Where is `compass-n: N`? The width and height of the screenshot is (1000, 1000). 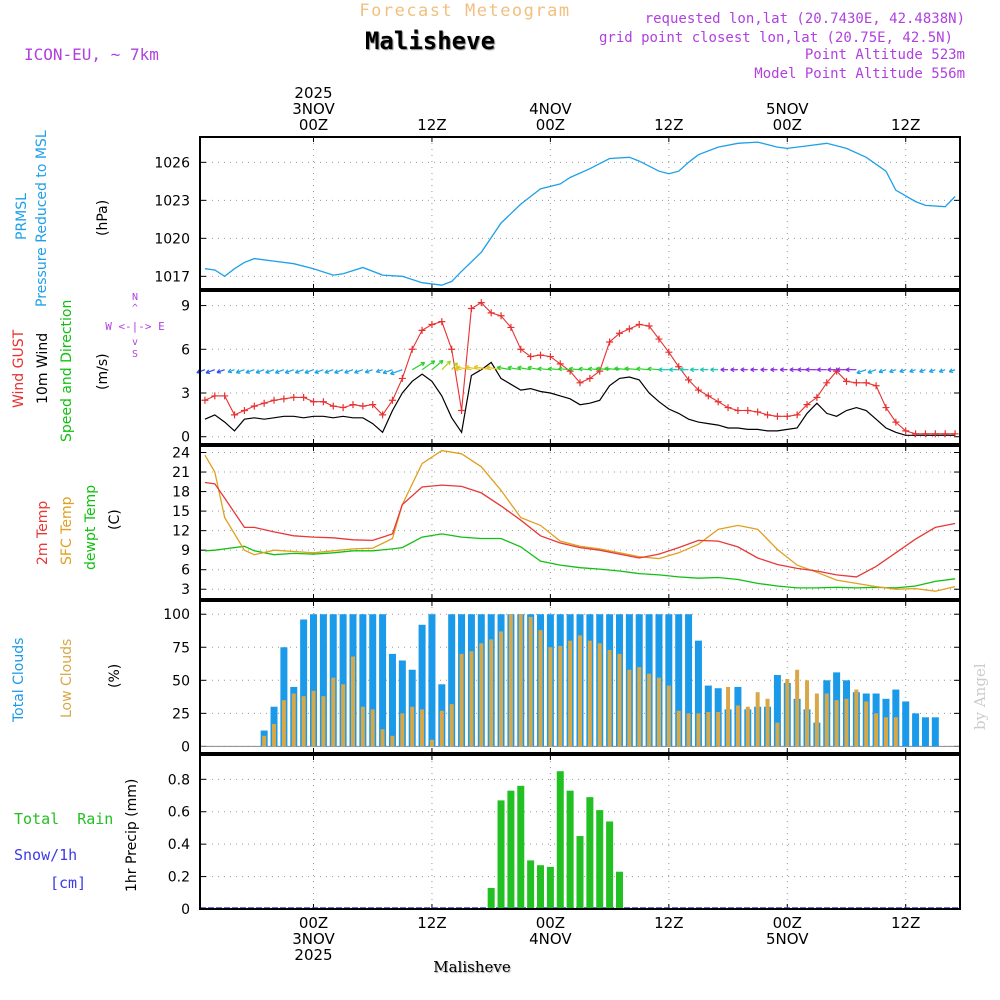 compass-n: N is located at coordinates (135, 297).